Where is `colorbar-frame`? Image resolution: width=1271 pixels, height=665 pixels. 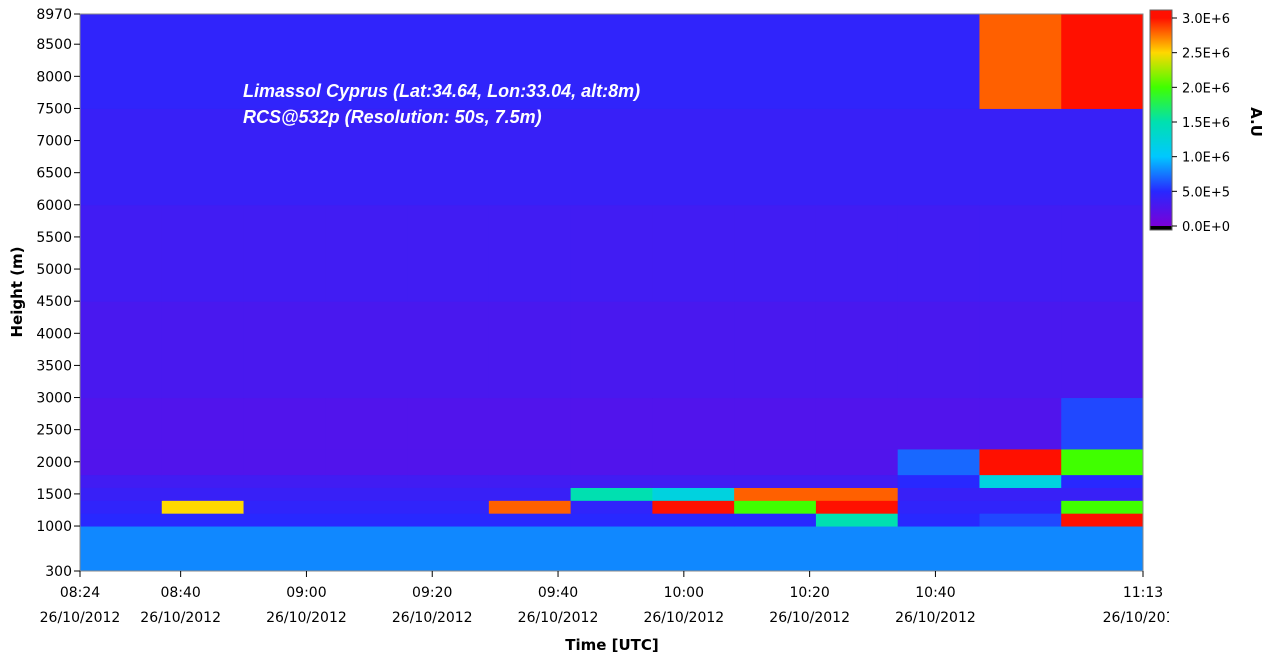
colorbar-frame is located at coordinates (1161, 120).